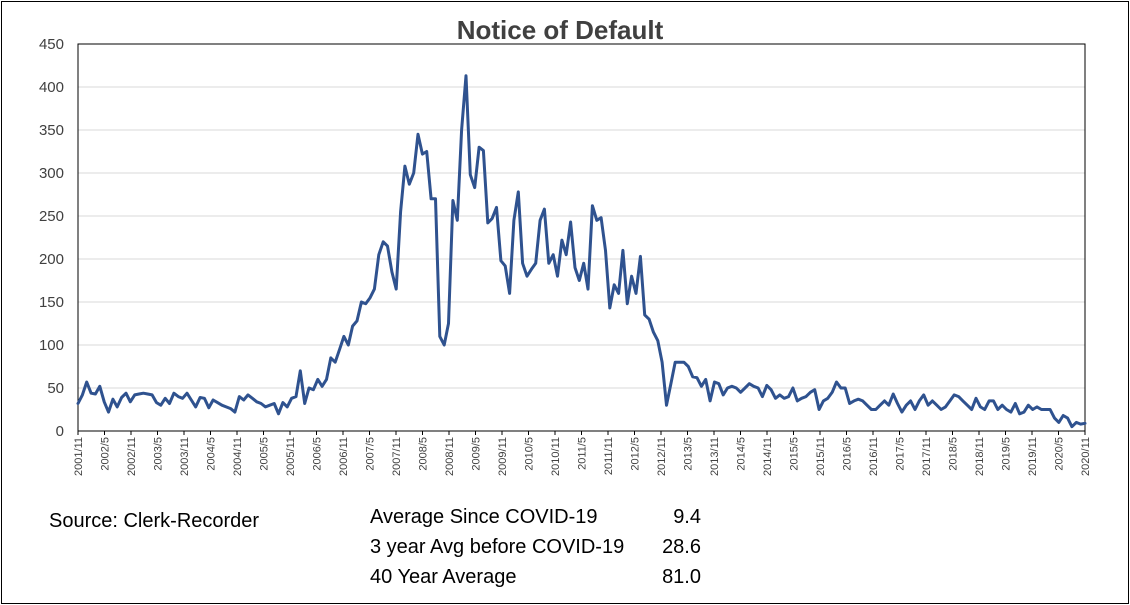 The width and height of the screenshot is (1130, 605). What do you see at coordinates (51, 302) in the screenshot?
I see `y-tick-label: 150` at bounding box center [51, 302].